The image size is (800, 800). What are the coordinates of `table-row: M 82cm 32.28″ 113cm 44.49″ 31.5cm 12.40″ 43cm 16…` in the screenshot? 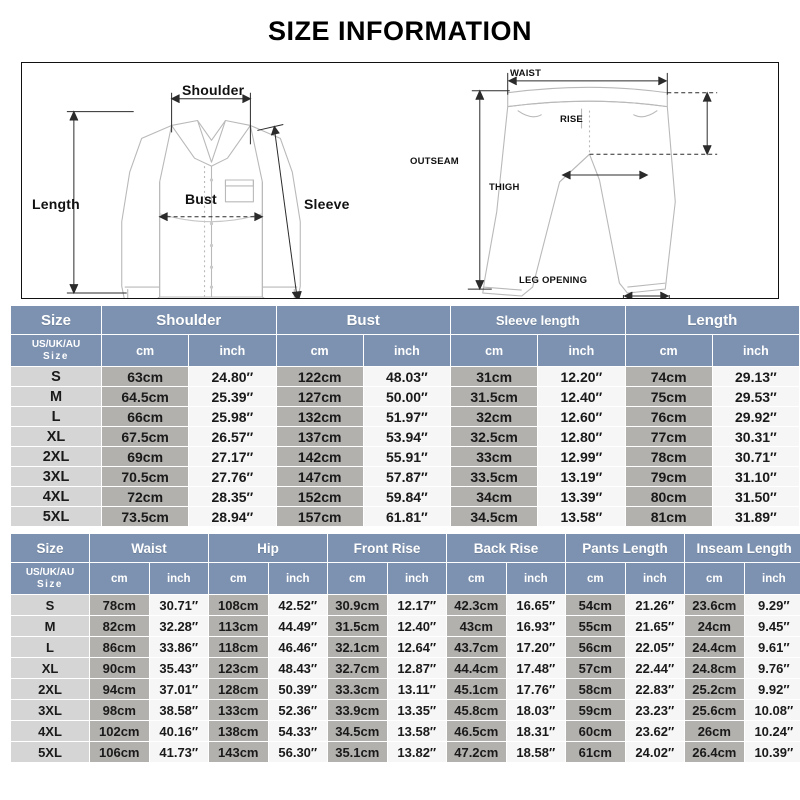 It's located at (405, 626).